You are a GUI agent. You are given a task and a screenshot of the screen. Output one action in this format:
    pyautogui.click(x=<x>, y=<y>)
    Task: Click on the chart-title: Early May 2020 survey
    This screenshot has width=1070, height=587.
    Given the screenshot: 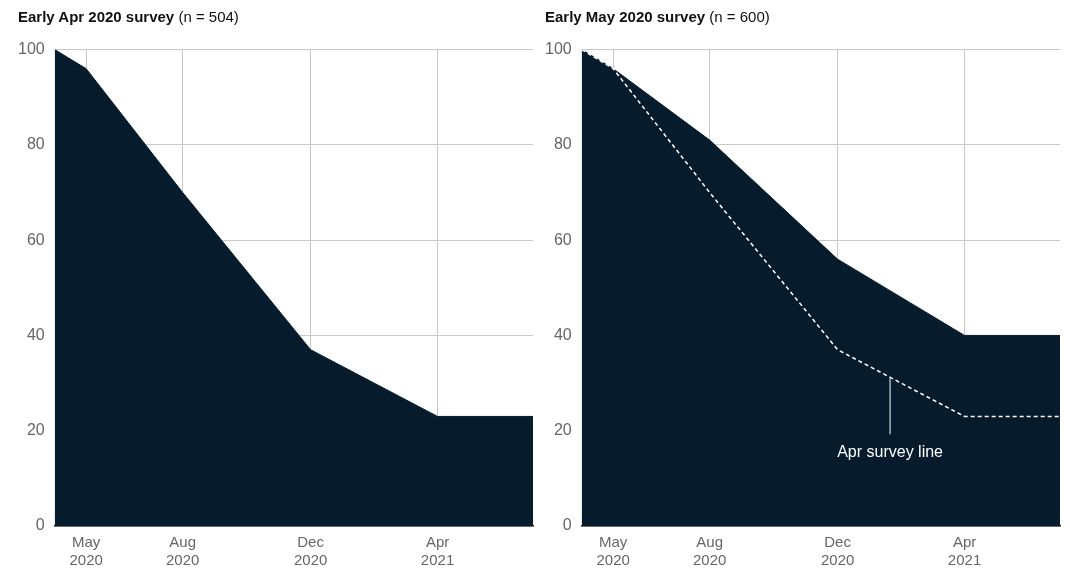 What is the action you would take?
    pyautogui.click(x=625, y=16)
    